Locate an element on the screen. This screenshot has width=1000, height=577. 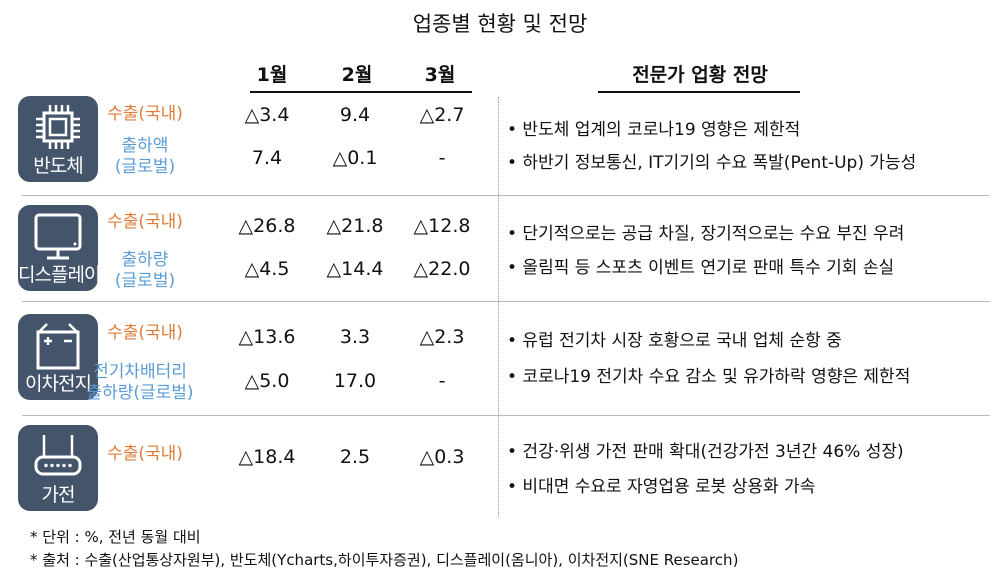
cell: 2.5 is located at coordinates (355, 457).